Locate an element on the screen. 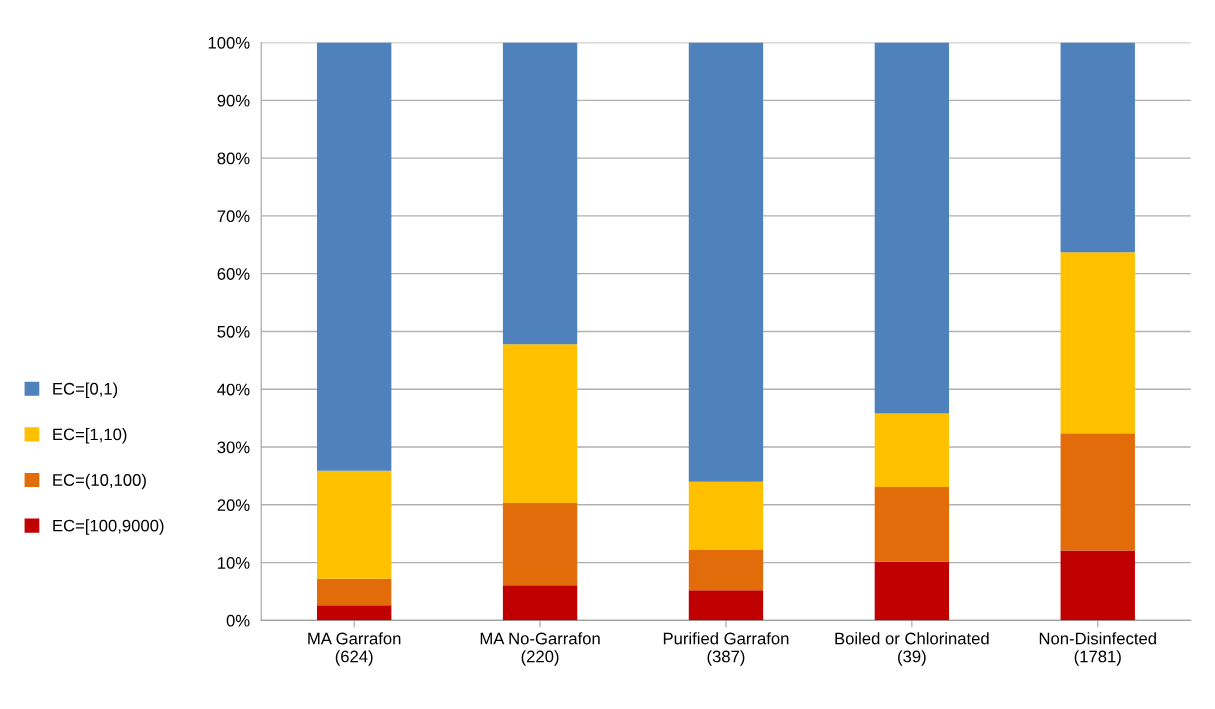 The image size is (1215, 709). y-tick-label: 20% is located at coordinates (233, 505).